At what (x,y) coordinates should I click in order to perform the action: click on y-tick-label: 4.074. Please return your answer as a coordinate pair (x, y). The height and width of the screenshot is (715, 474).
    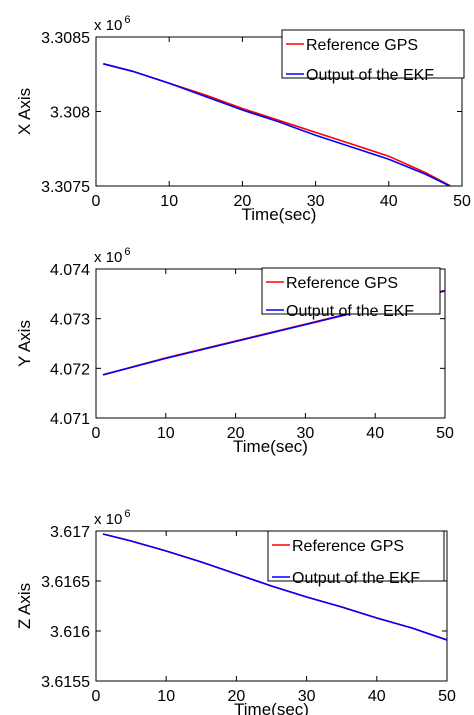
    Looking at the image, I should click on (70, 270).